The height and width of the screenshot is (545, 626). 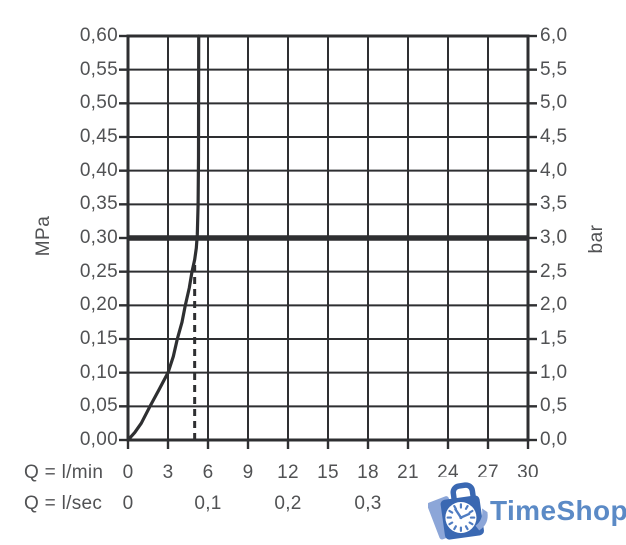 What do you see at coordinates (596, 239) in the screenshot?
I see `y-right-unit-label: bar` at bounding box center [596, 239].